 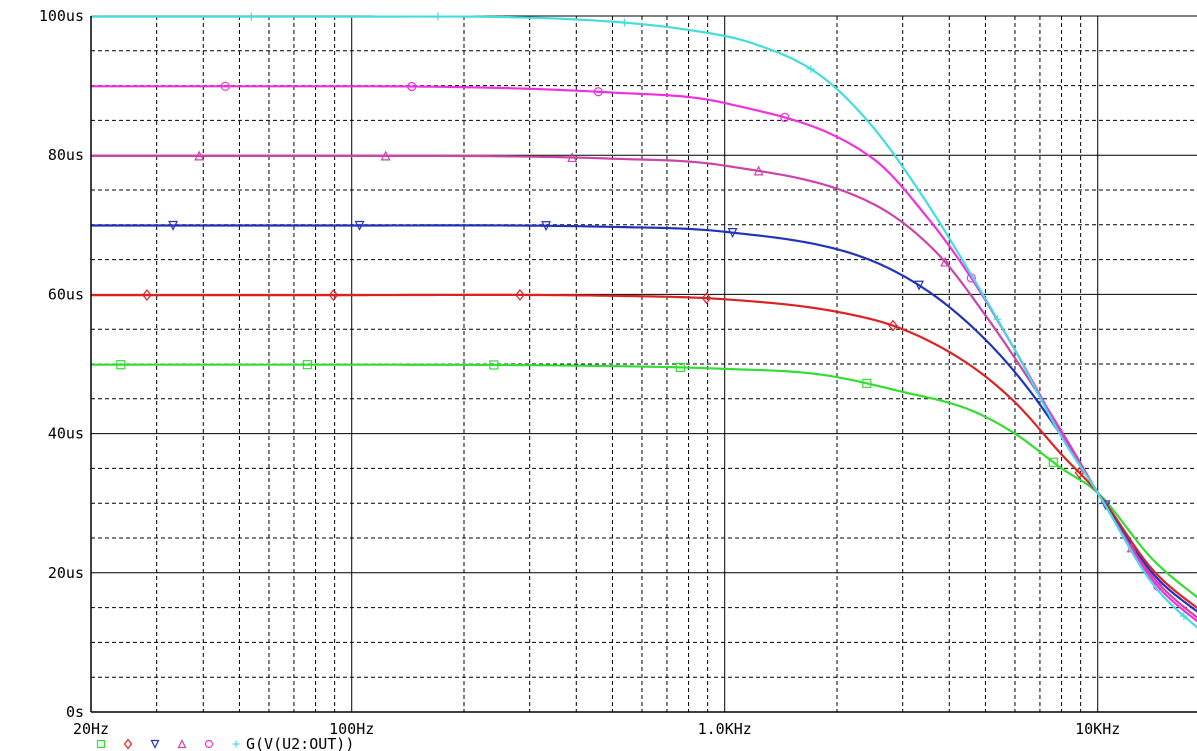 I want to click on legend-markers, so click(x=168, y=744).